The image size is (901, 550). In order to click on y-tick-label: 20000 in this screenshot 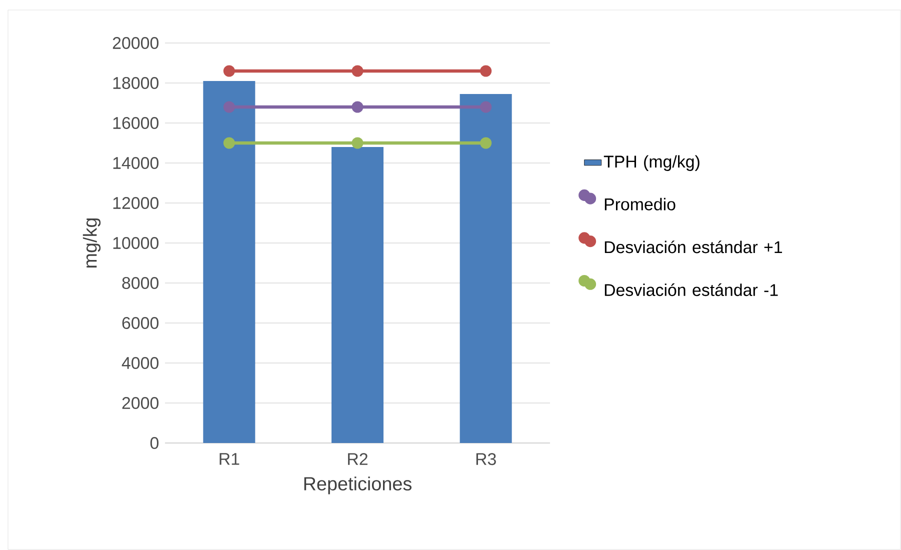, I will do `click(135, 43)`.